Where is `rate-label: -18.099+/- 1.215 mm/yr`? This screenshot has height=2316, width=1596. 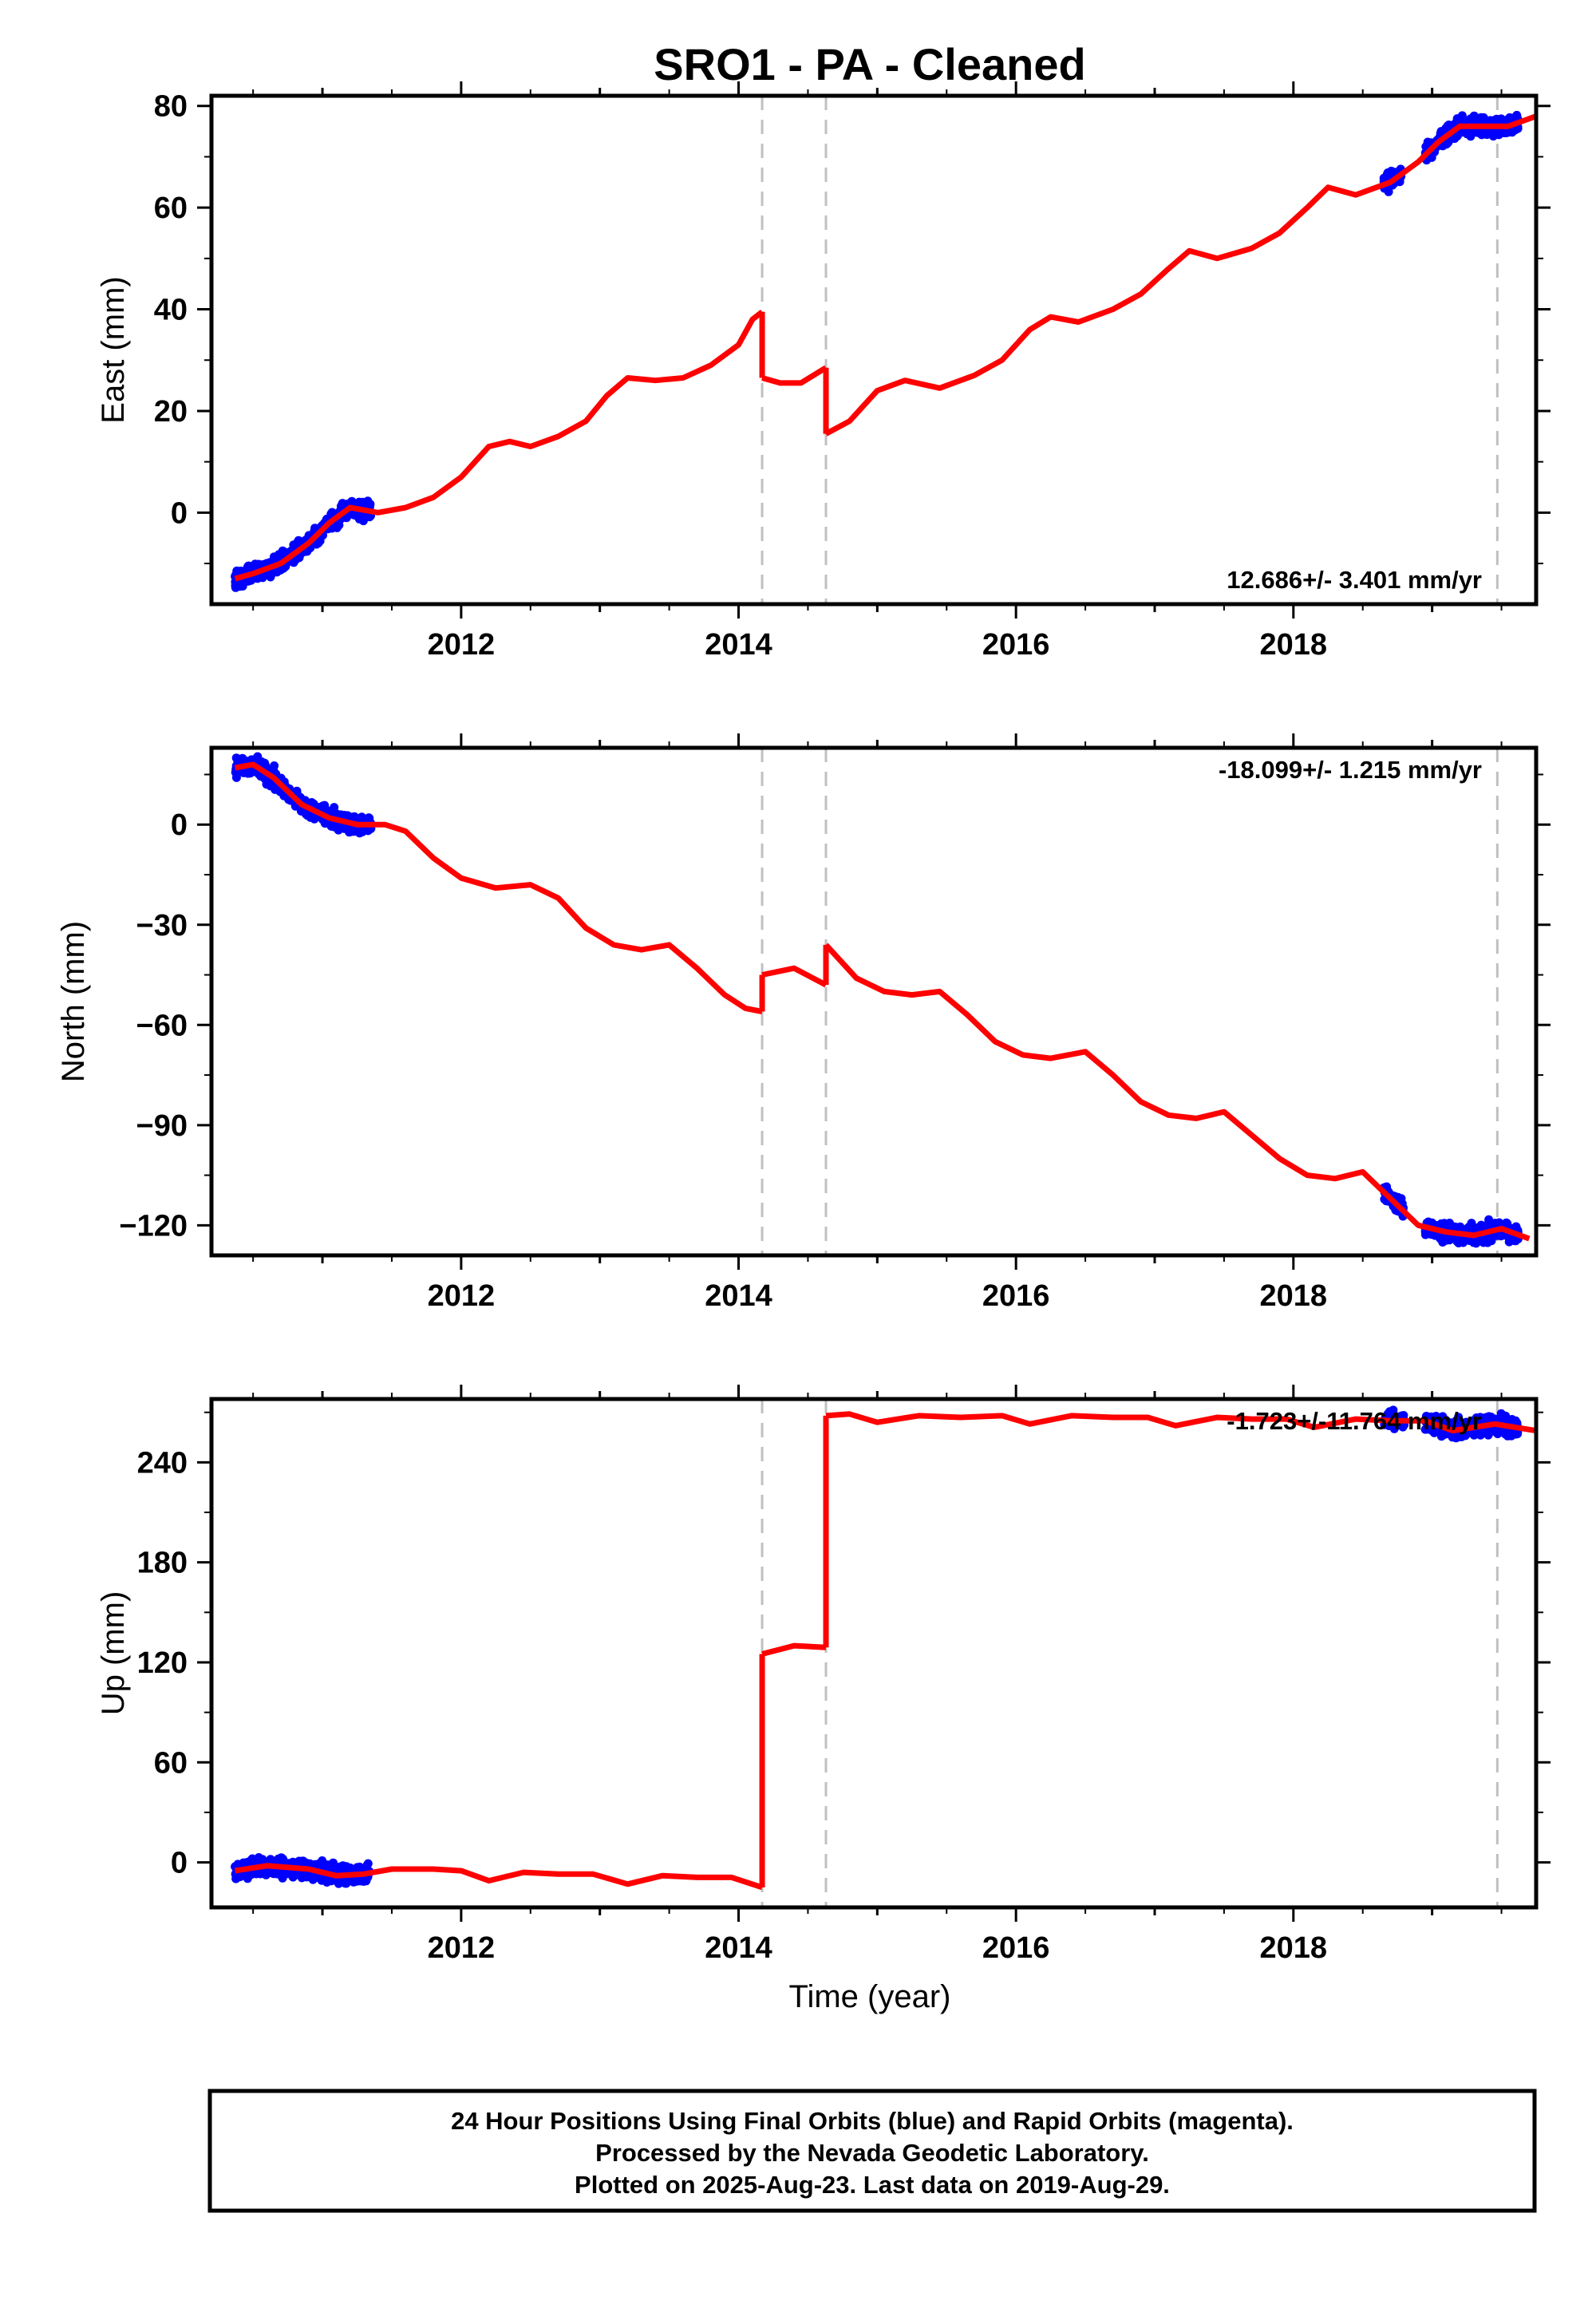
rate-label: -18.099+/- 1.215 mm/yr is located at coordinates (1350, 770).